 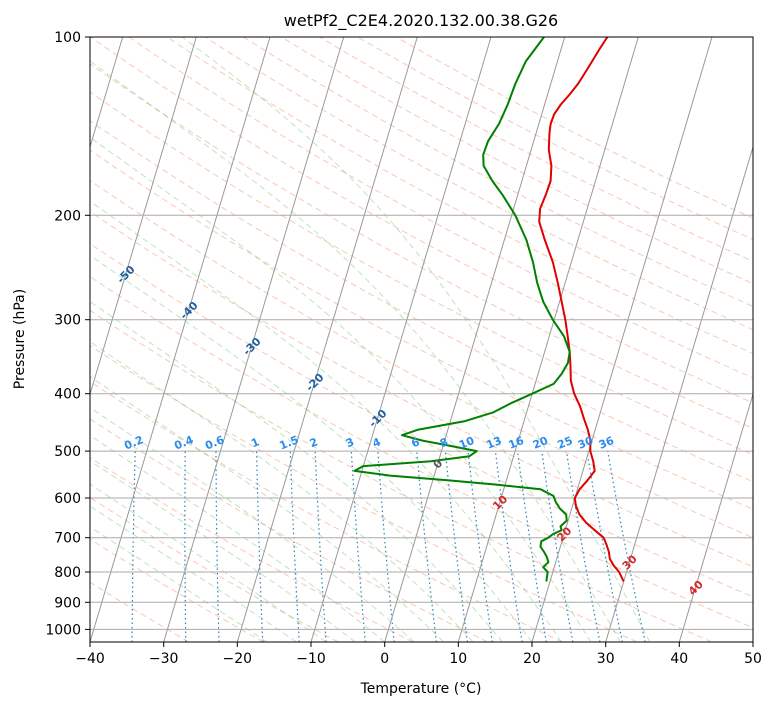 I want to click on x-tick-label: 30, so click(x=606, y=659).